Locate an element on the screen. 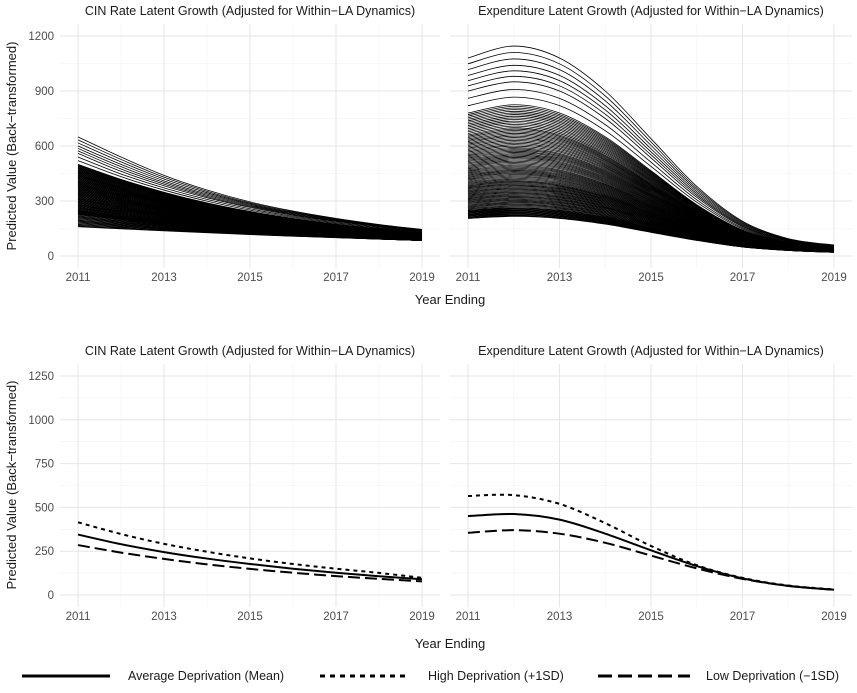  y-tick-label: 1200 is located at coordinates (41, 37).